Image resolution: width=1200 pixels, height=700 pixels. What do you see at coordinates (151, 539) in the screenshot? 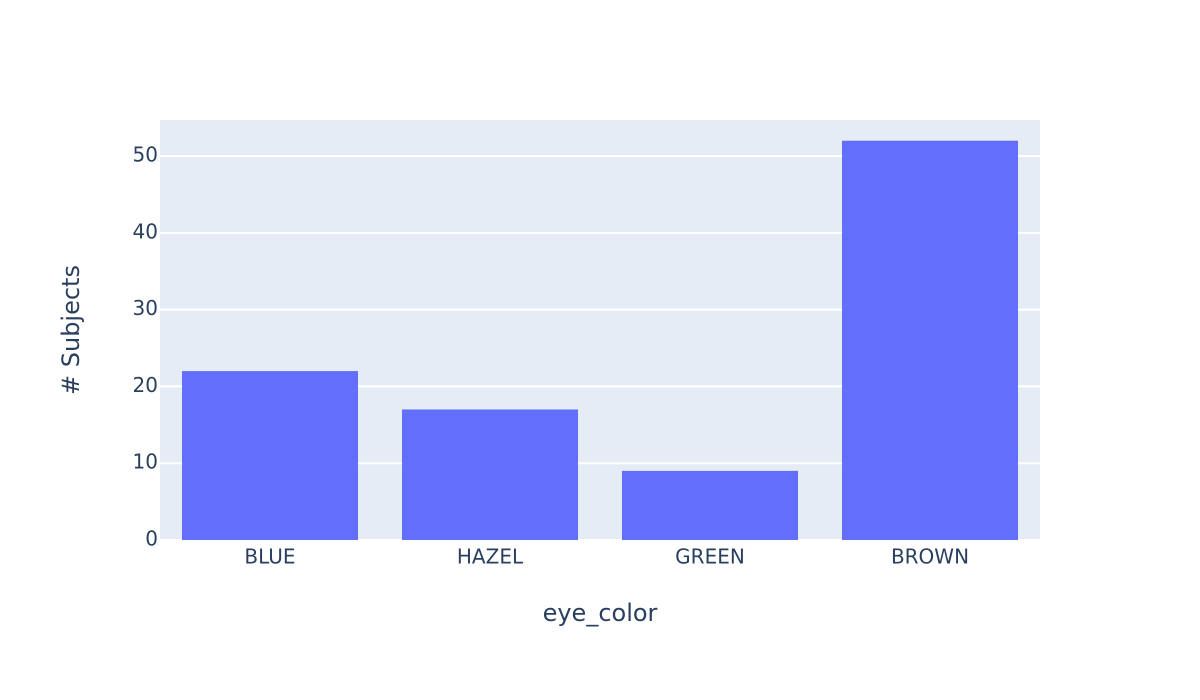
I see `y-tick-label: 0` at bounding box center [151, 539].